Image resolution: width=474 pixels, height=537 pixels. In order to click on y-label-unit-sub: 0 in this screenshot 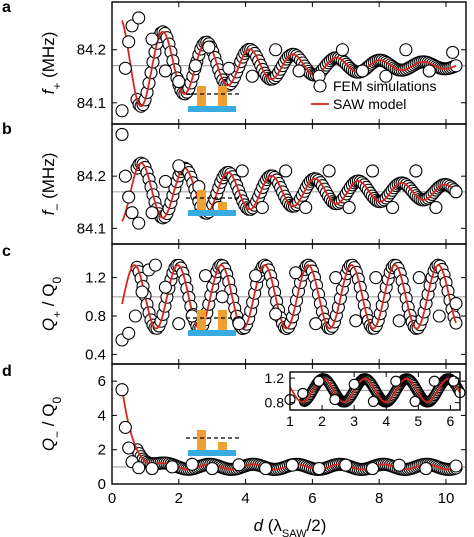, I will do `click(57, 400)`.